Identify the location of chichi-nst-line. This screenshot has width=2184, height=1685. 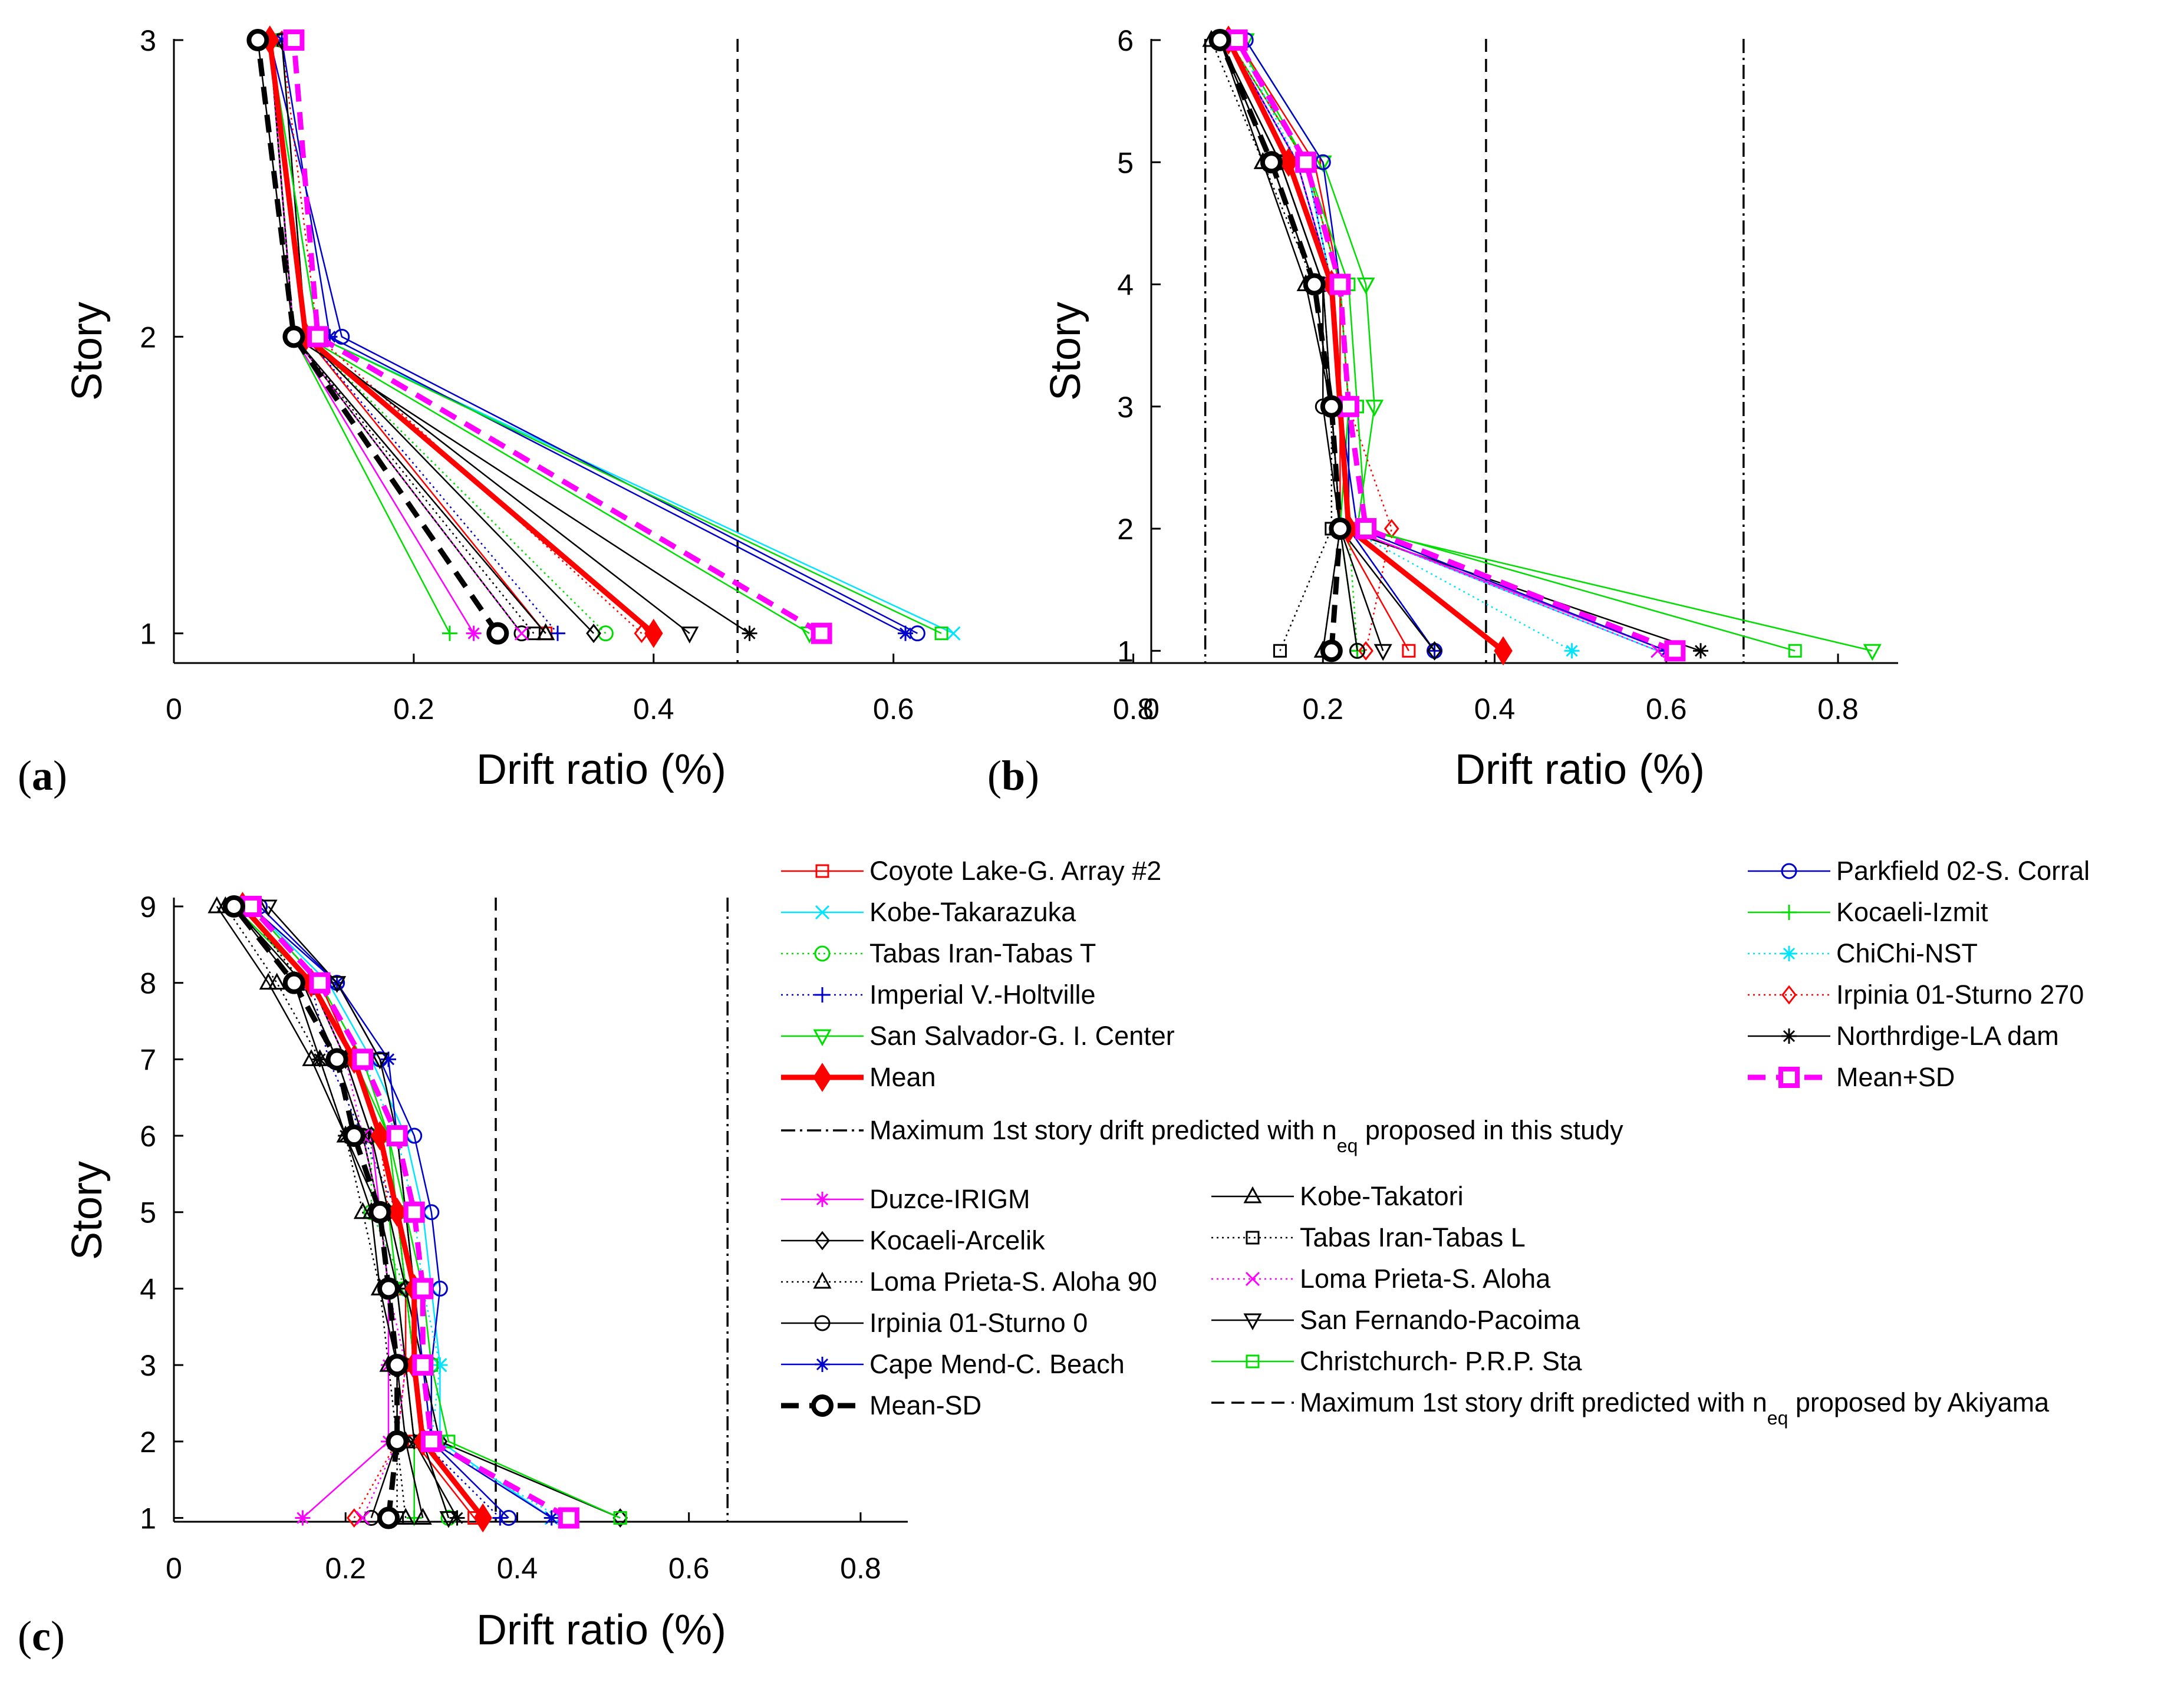
(1404, 345).